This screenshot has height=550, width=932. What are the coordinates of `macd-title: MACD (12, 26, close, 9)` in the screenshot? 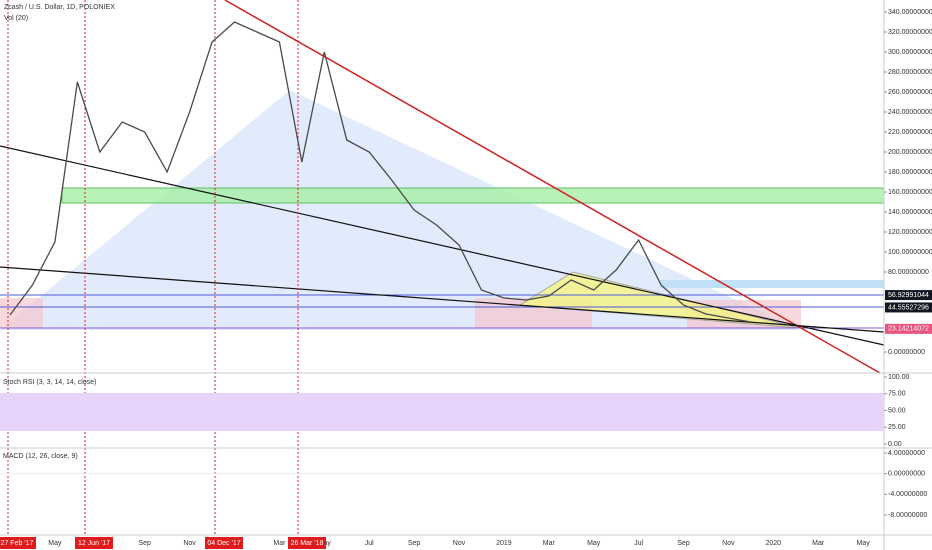 It's located at (40, 456).